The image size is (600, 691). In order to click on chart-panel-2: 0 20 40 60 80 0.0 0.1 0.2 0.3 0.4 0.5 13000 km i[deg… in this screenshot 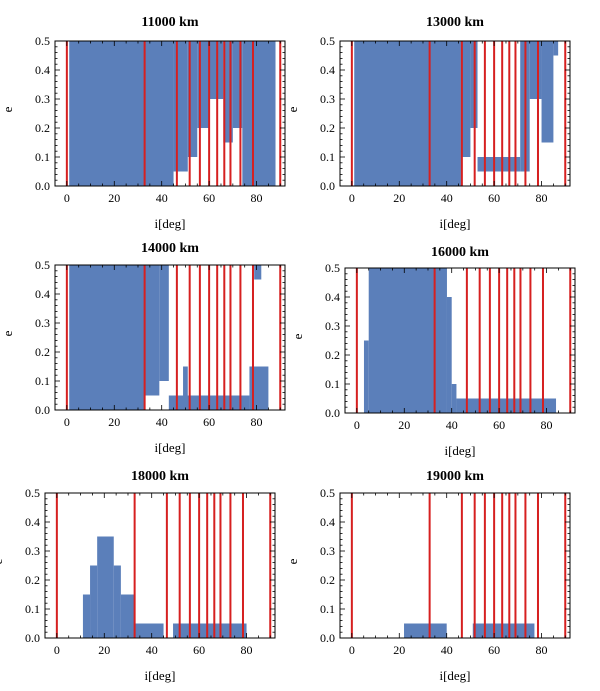, I will do `click(428, 123)`.